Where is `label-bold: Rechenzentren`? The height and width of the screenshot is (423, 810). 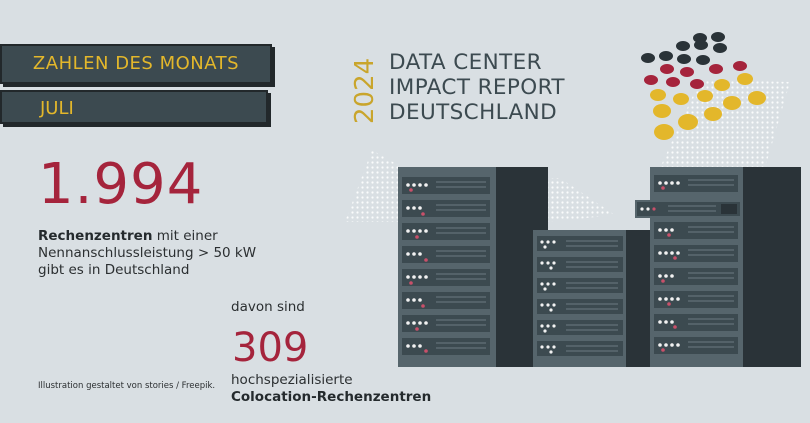
label-bold: Rechenzentren is located at coordinates (95, 236).